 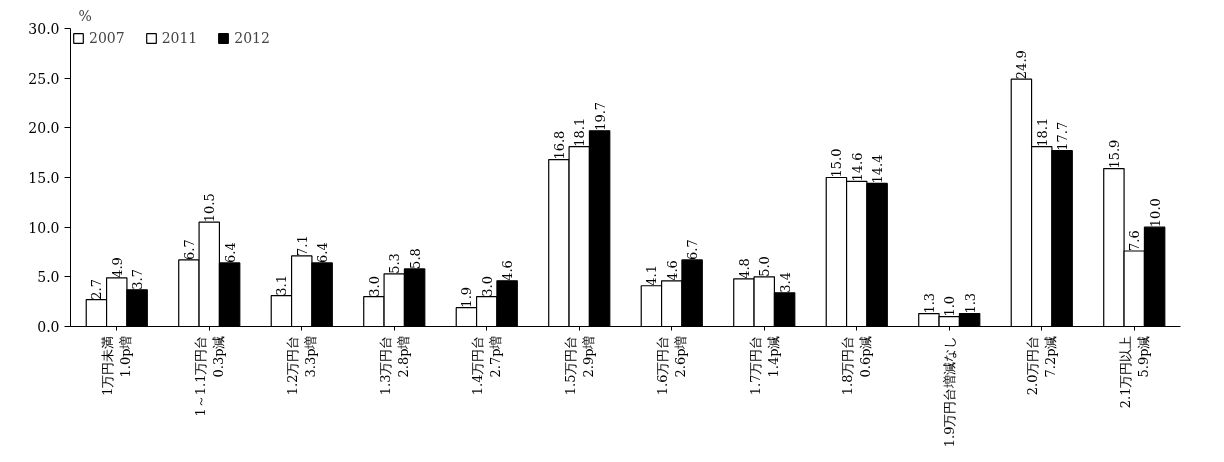 I want to click on data-label: 10.0, so click(x=1155, y=213).